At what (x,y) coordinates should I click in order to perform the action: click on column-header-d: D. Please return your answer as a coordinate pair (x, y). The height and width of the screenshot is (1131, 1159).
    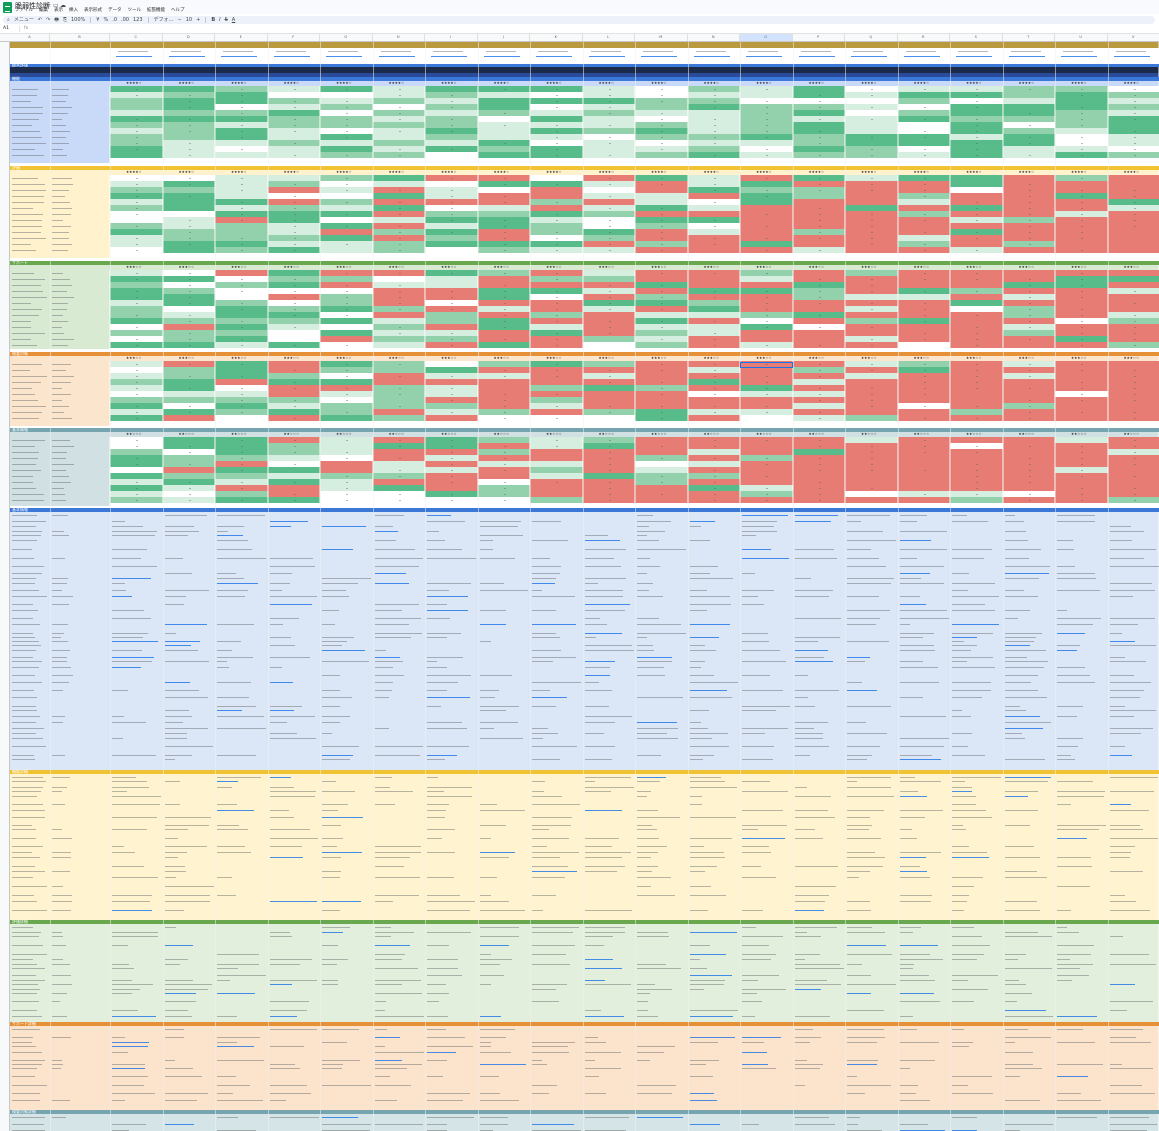
    Looking at the image, I should click on (189, 37).